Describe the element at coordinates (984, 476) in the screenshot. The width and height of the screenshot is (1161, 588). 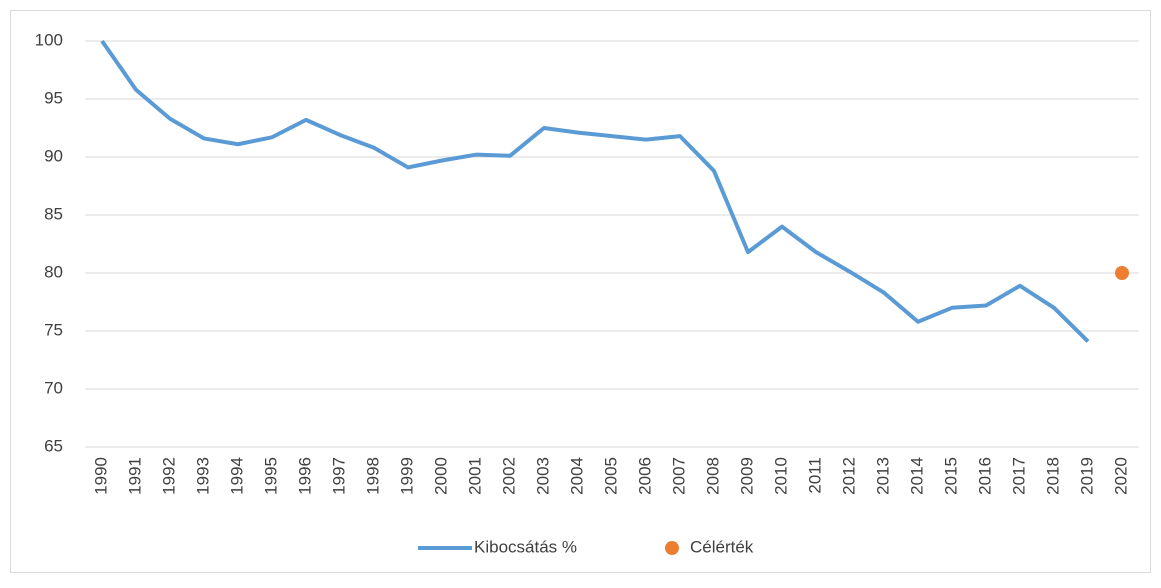
I see `x-tick-label: 2016` at that location.